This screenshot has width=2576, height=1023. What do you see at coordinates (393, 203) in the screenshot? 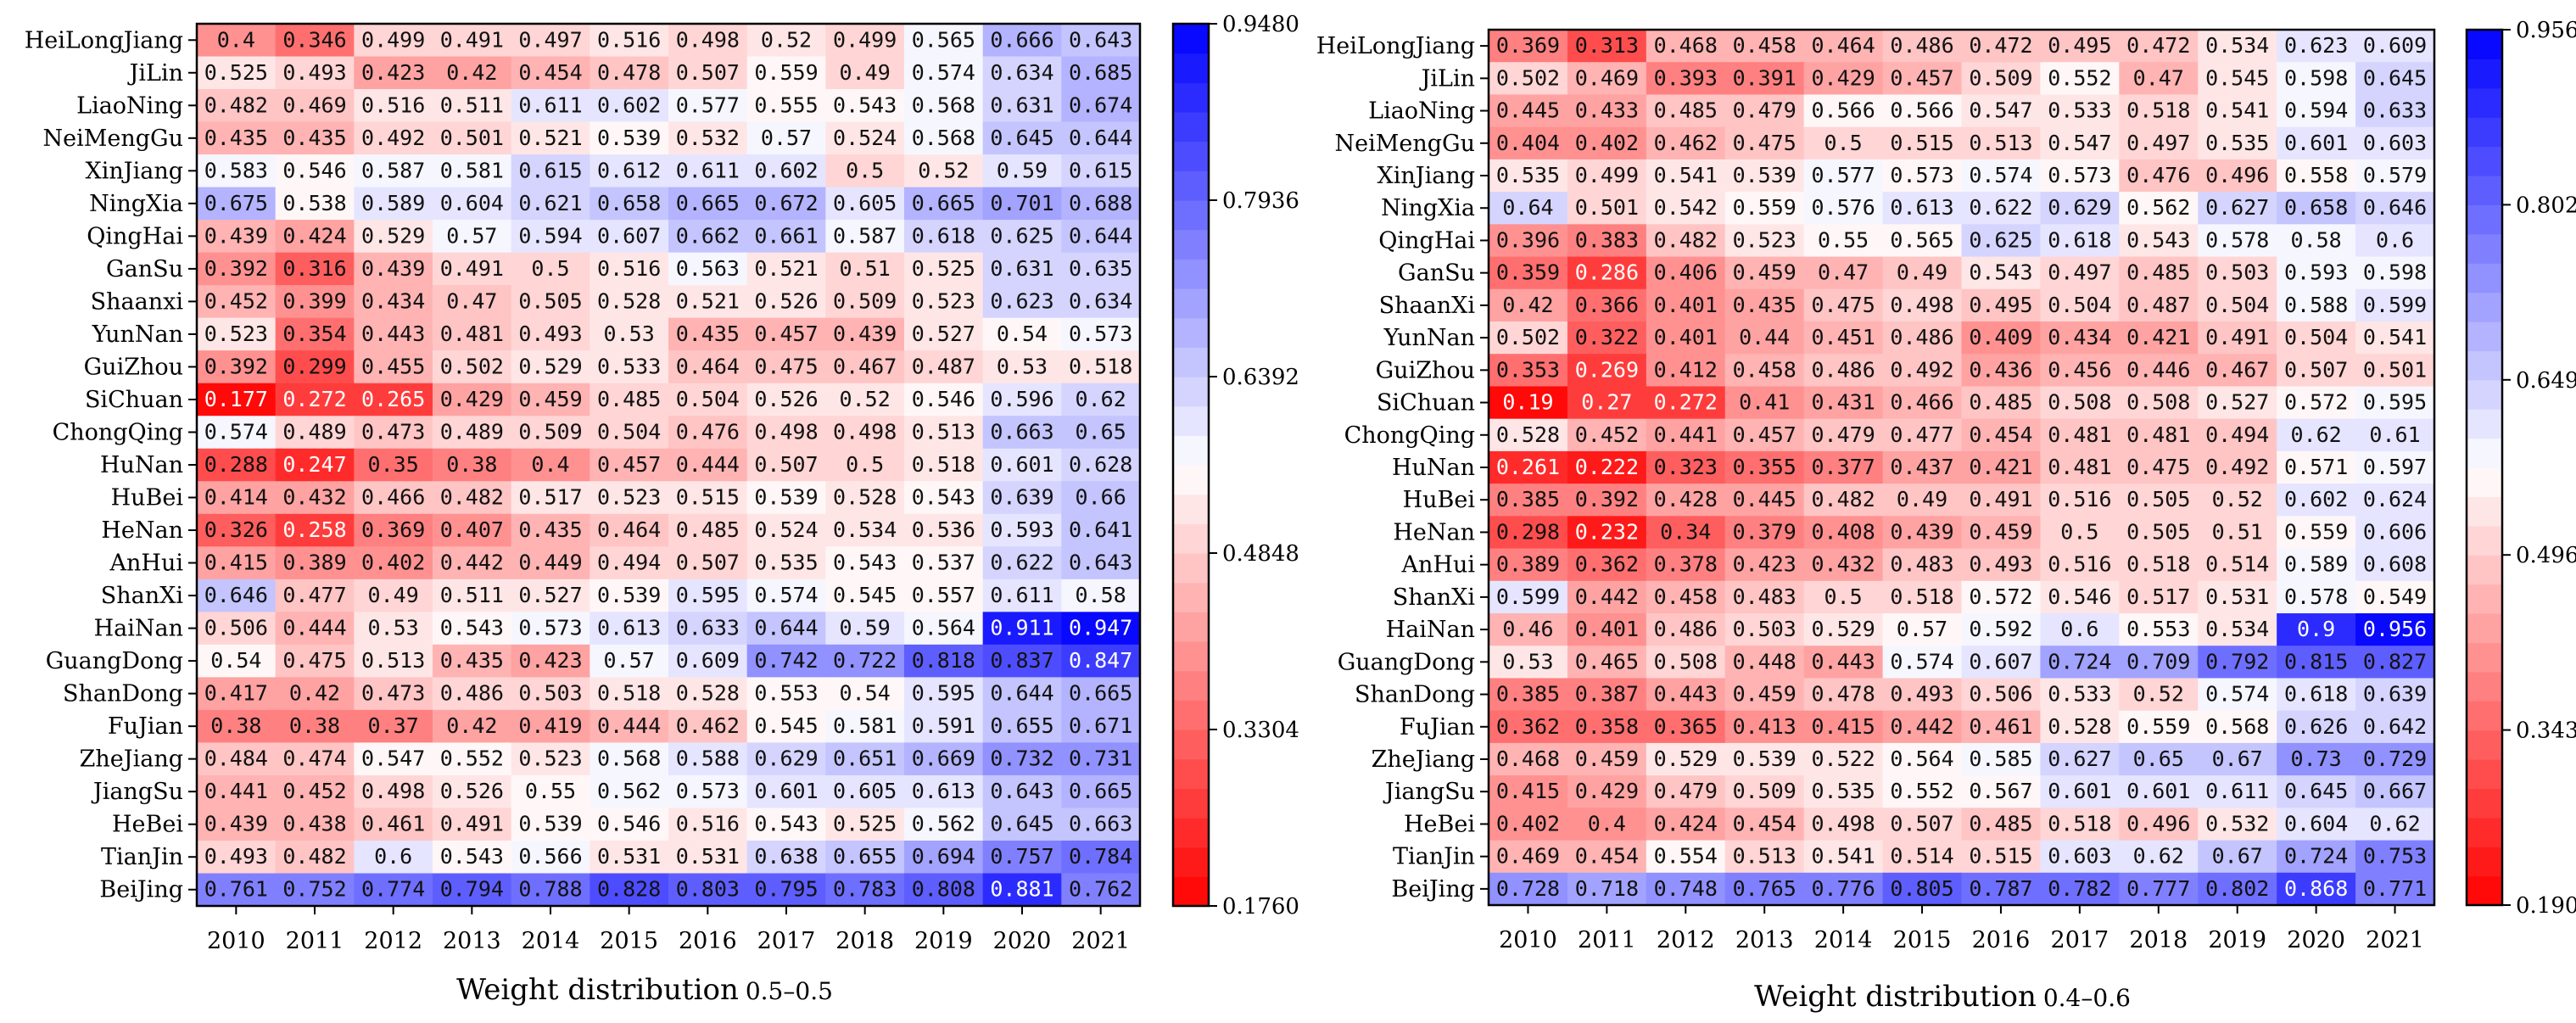
I see `cell-value-label: 0.589` at bounding box center [393, 203].